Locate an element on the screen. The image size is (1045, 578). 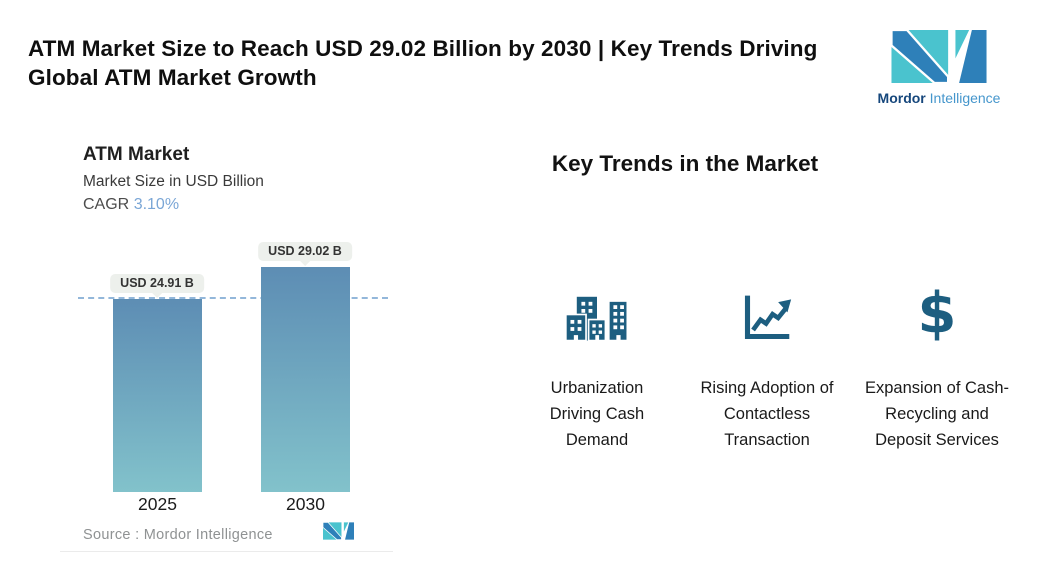
brand-name-bold: Mordor is located at coordinates (901, 98).